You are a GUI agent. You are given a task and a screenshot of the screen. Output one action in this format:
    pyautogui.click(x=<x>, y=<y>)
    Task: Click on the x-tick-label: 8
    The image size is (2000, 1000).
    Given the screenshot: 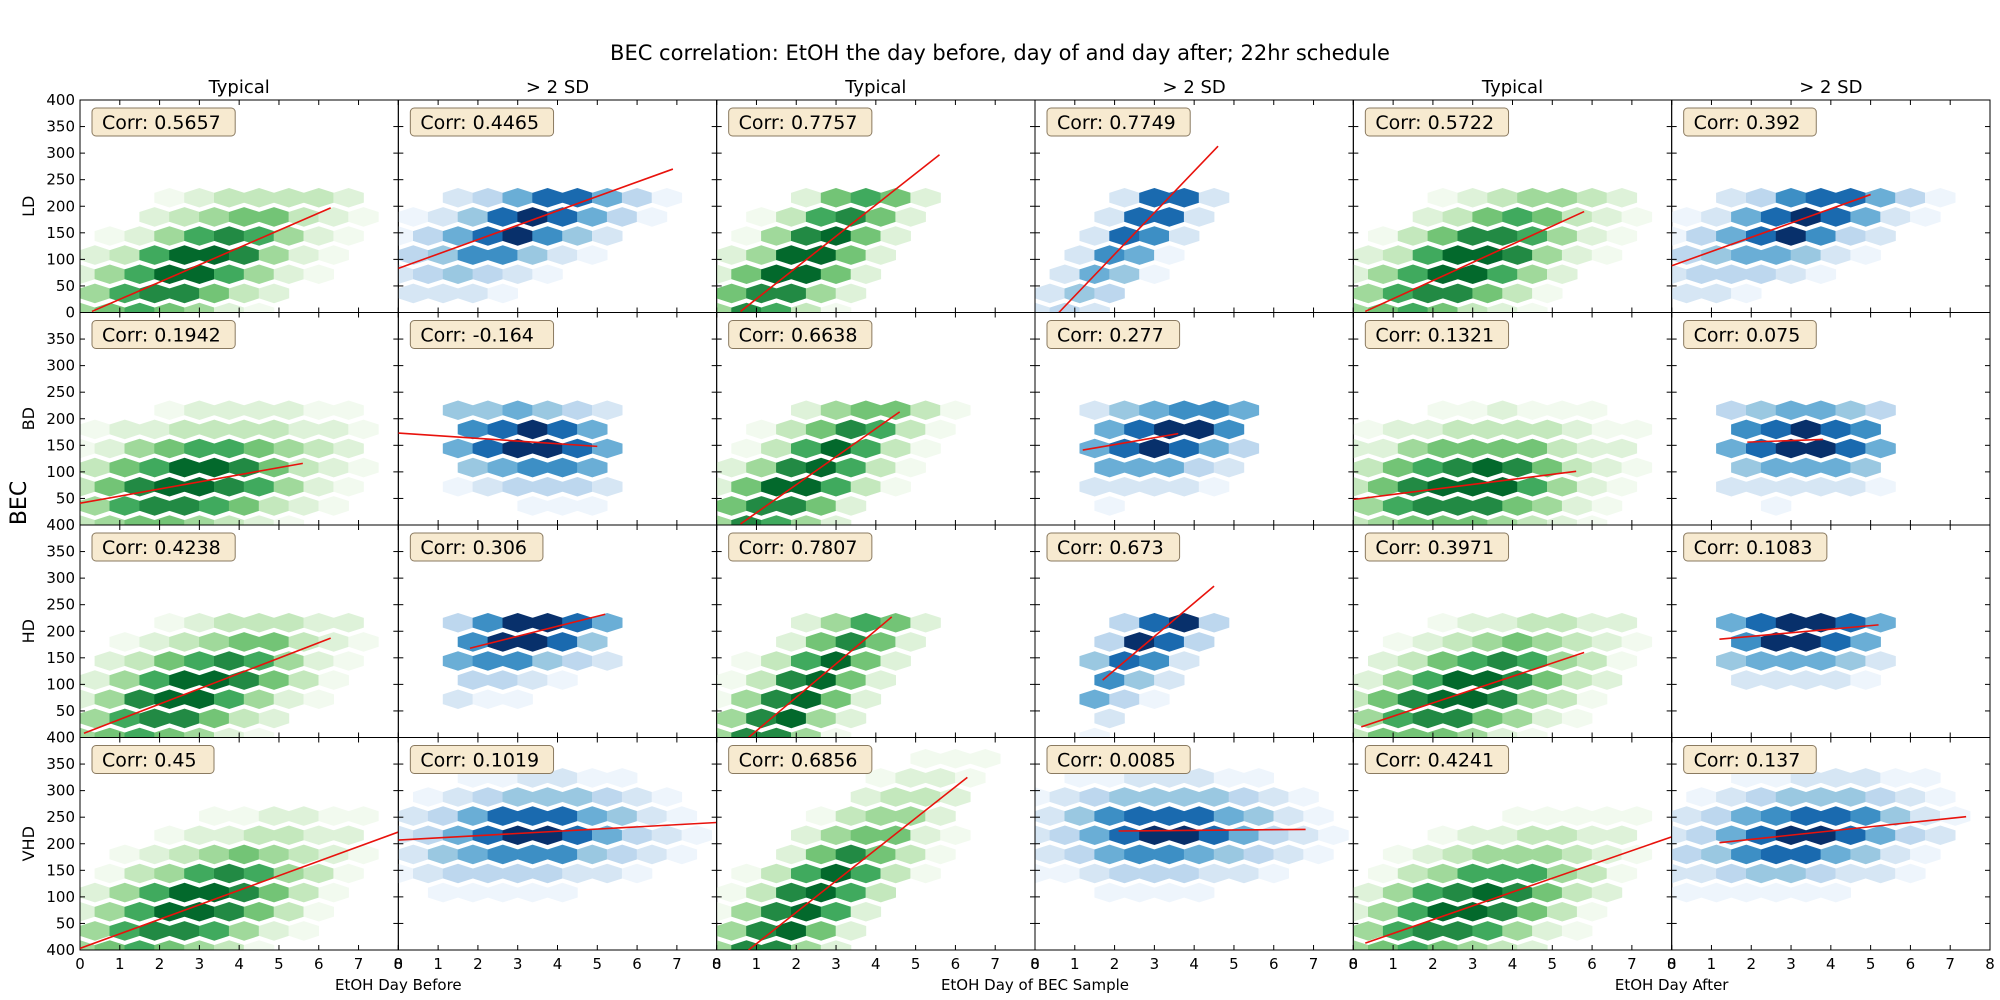 What is the action you would take?
    pyautogui.click(x=399, y=964)
    